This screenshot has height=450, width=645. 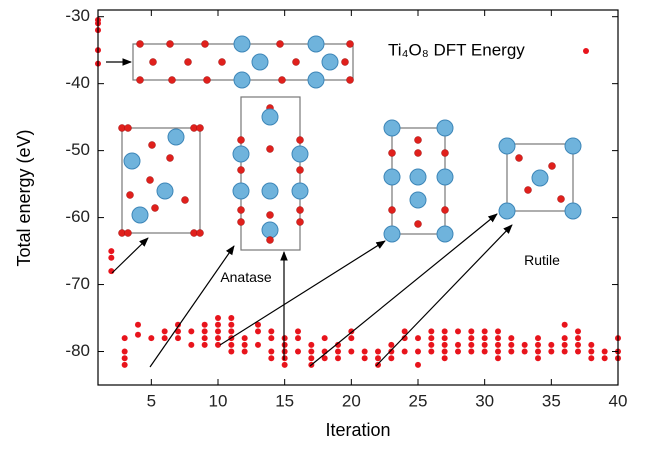 What do you see at coordinates (77, 149) in the screenshot?
I see `y-tick-label: -50` at bounding box center [77, 149].